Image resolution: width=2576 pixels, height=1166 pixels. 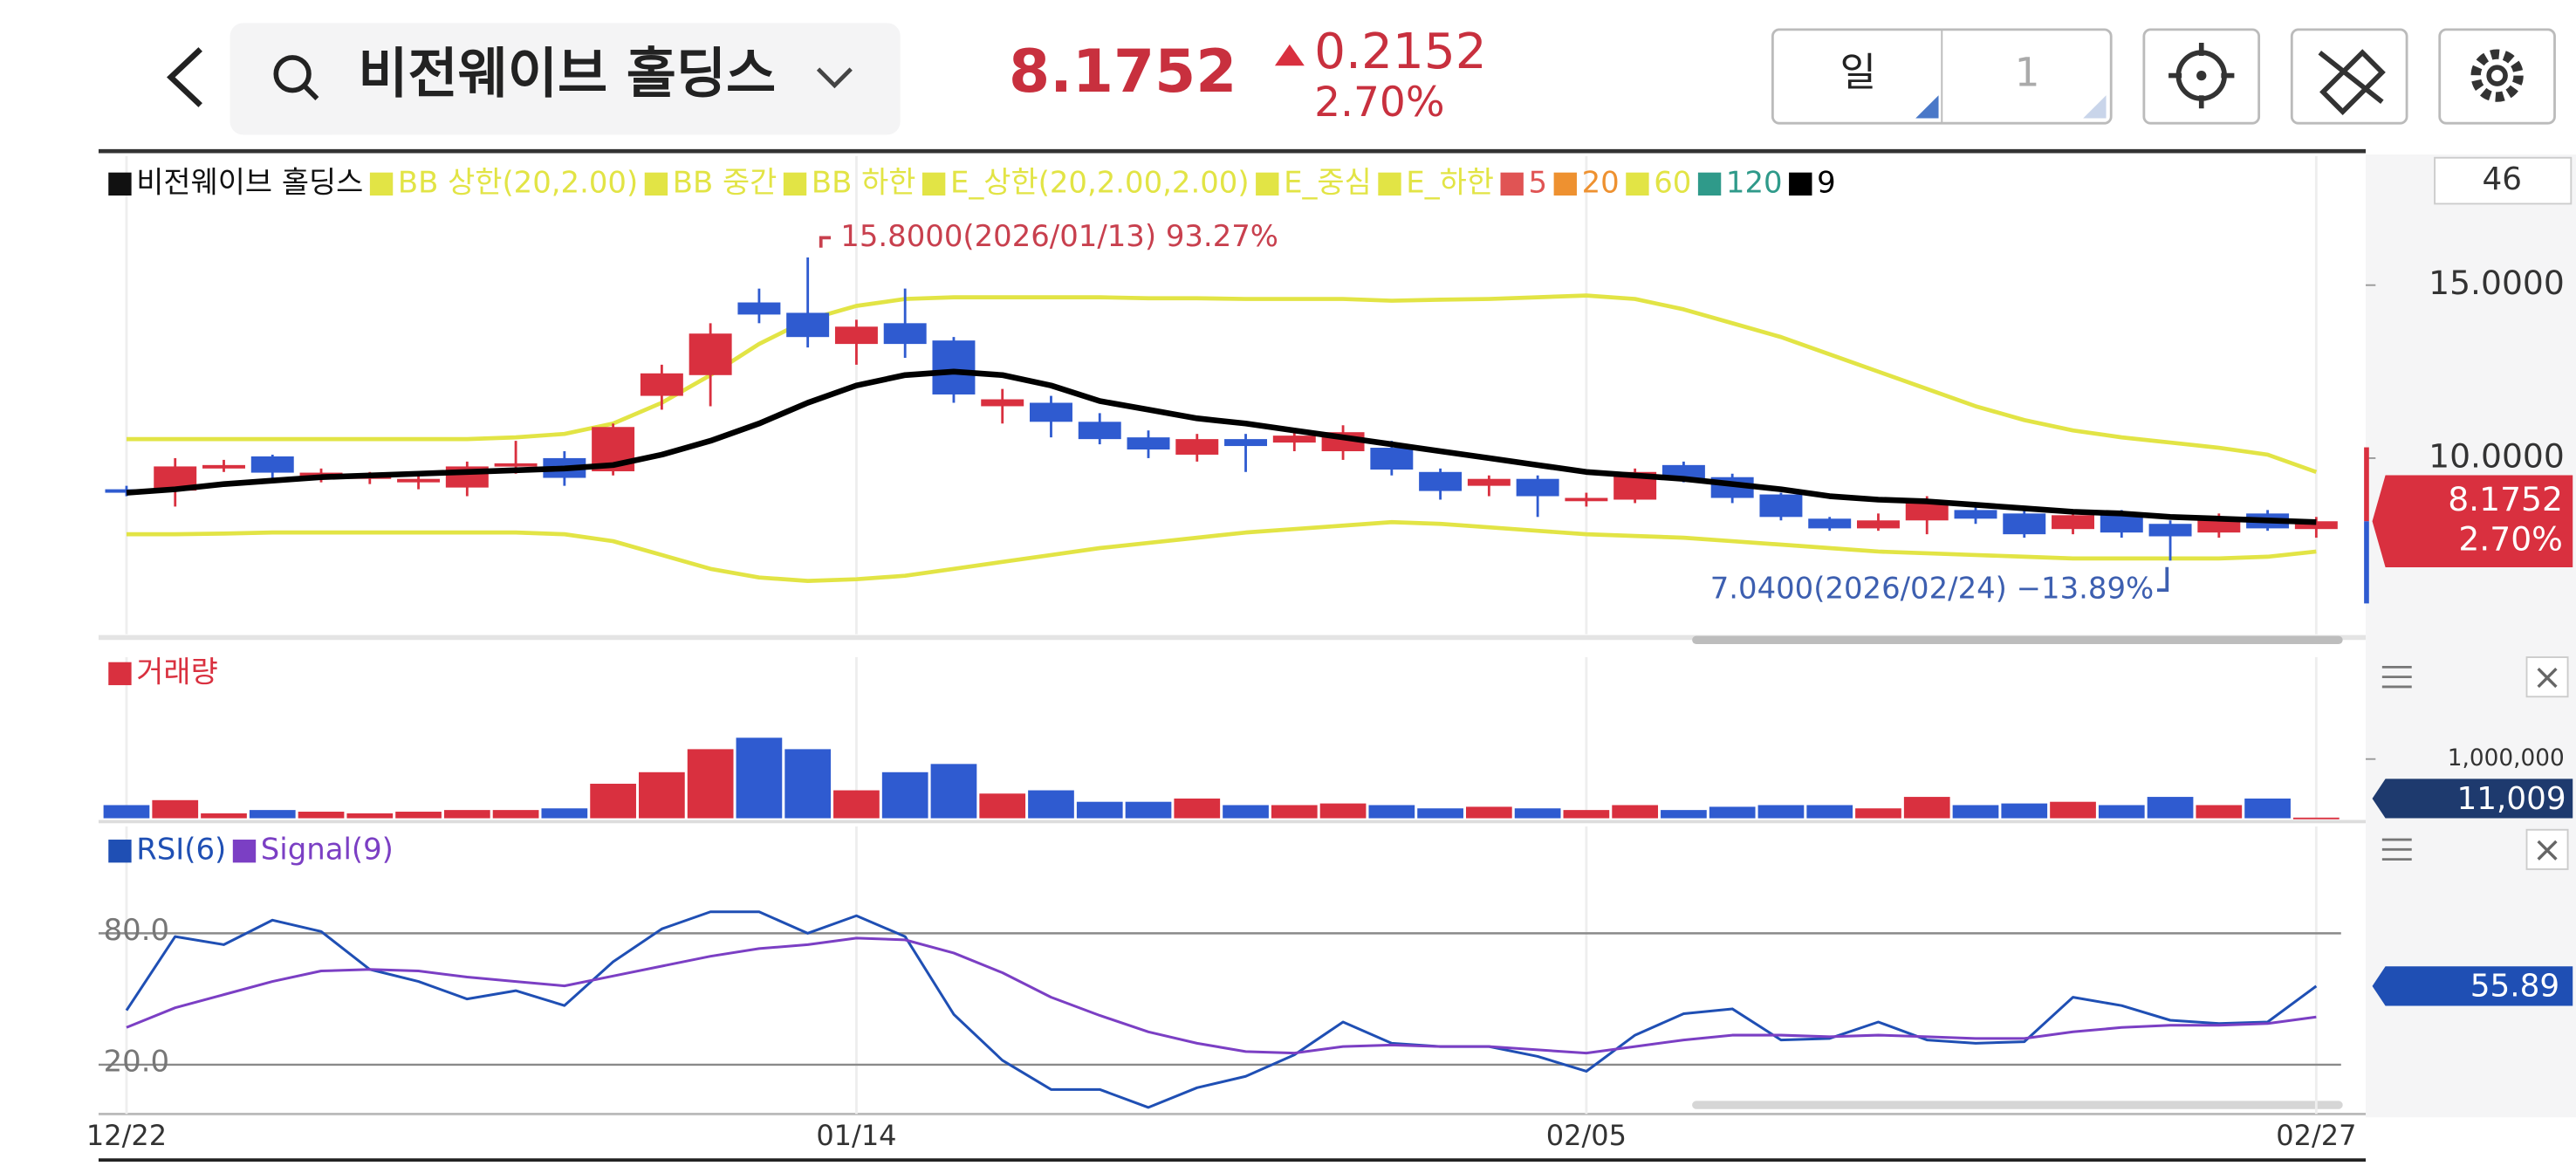 What do you see at coordinates (136, 1062) in the screenshot?
I see `y-tick-label: 20.0` at bounding box center [136, 1062].